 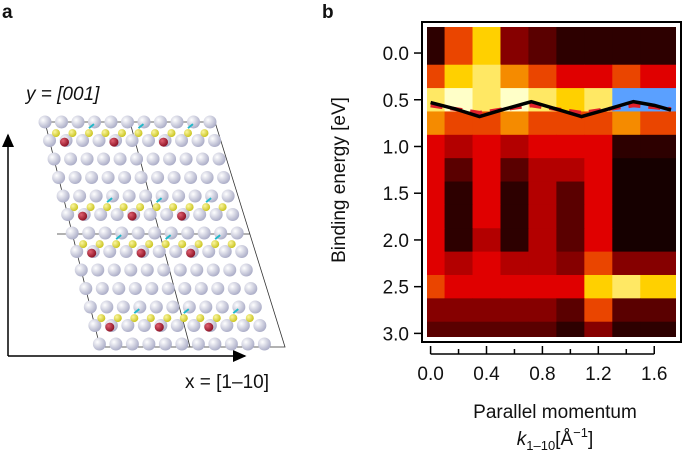 I want to click on y-tick-label: 1.5, so click(x=396, y=194).